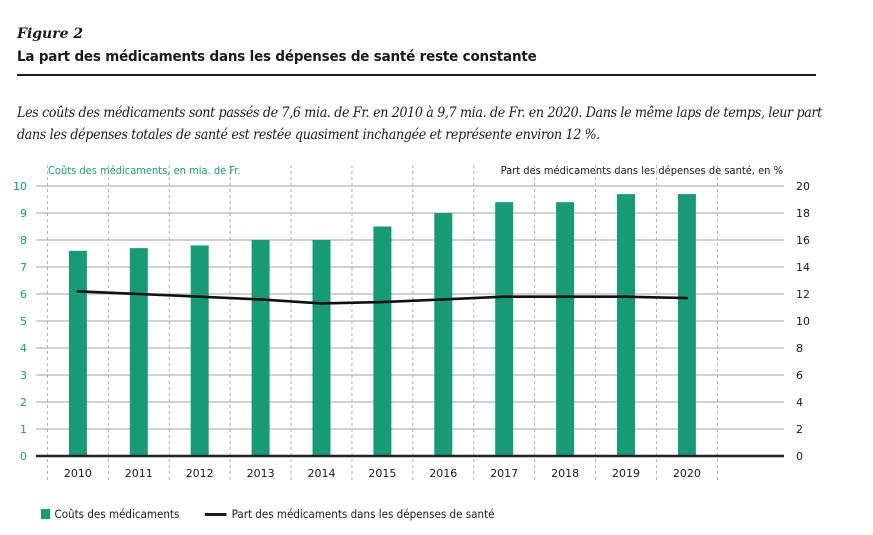 The width and height of the screenshot is (873, 535). What do you see at coordinates (799, 375) in the screenshot?
I see `y-right-tick-label: 6` at bounding box center [799, 375].